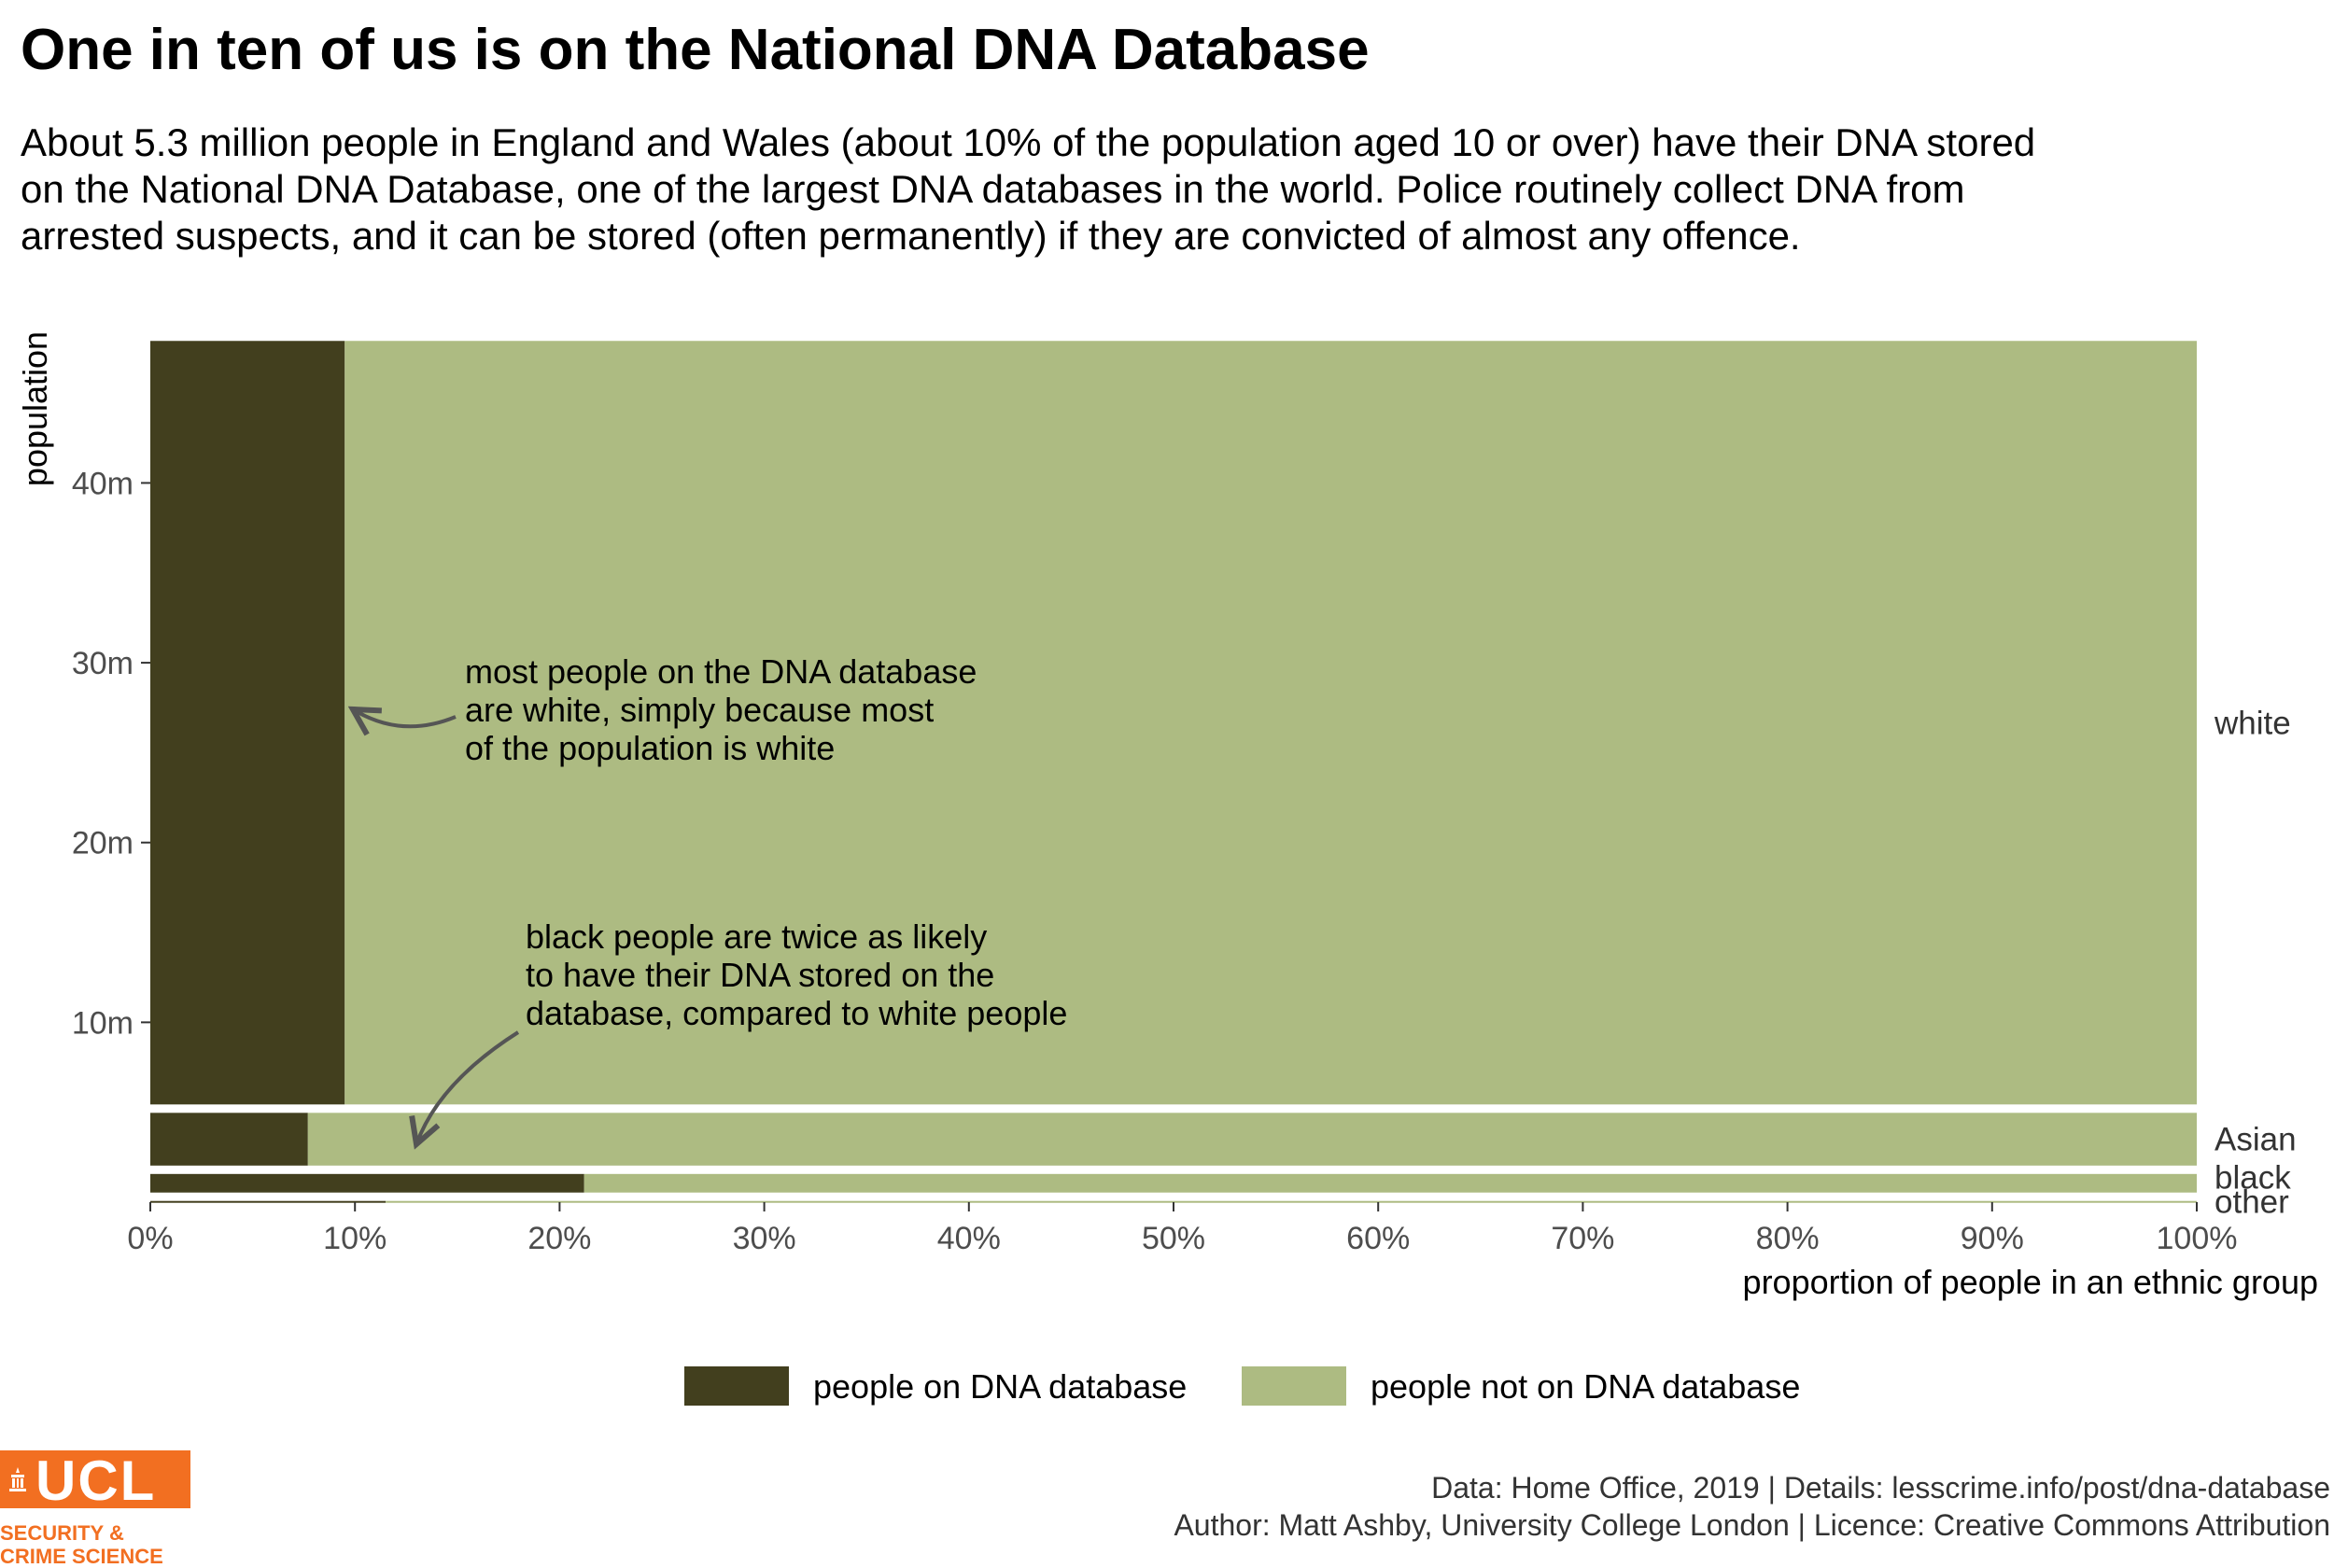  What do you see at coordinates (2252, 1177) in the screenshot?
I see `group-label-black: black` at bounding box center [2252, 1177].